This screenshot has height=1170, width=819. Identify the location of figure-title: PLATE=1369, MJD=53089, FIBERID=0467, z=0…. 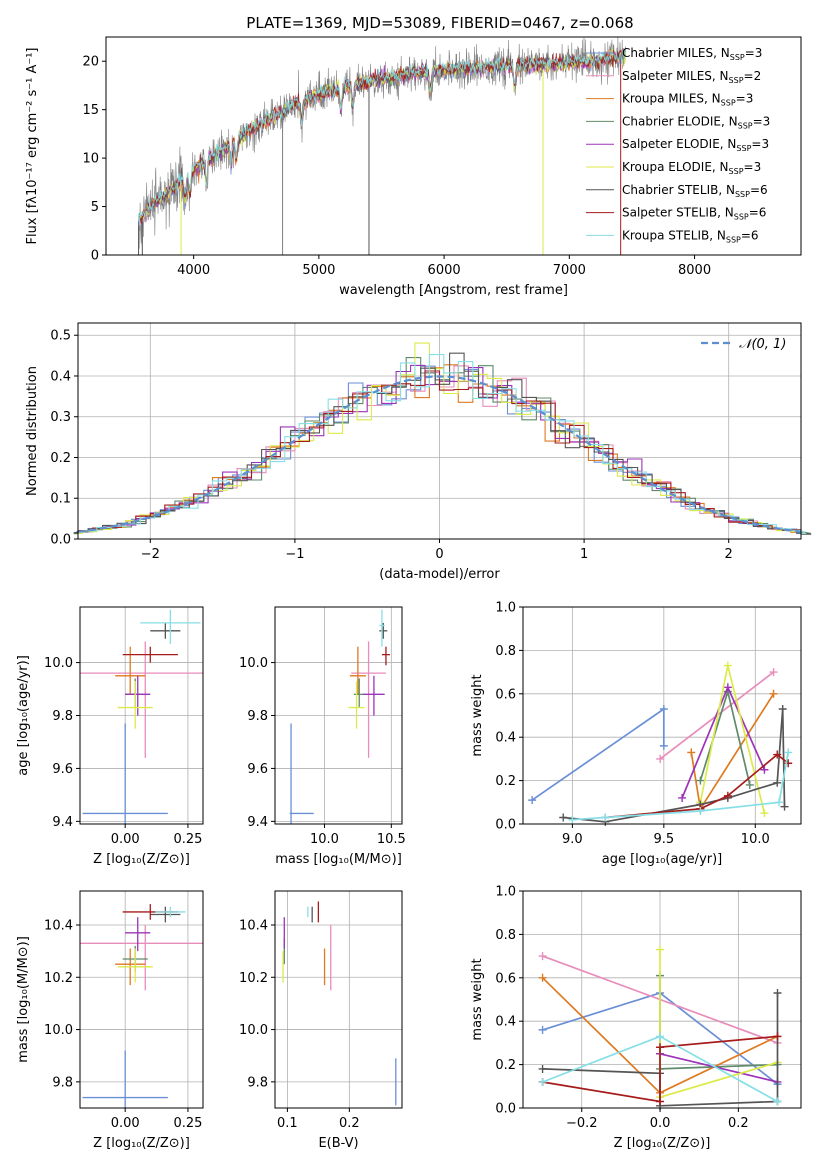
(439, 23).